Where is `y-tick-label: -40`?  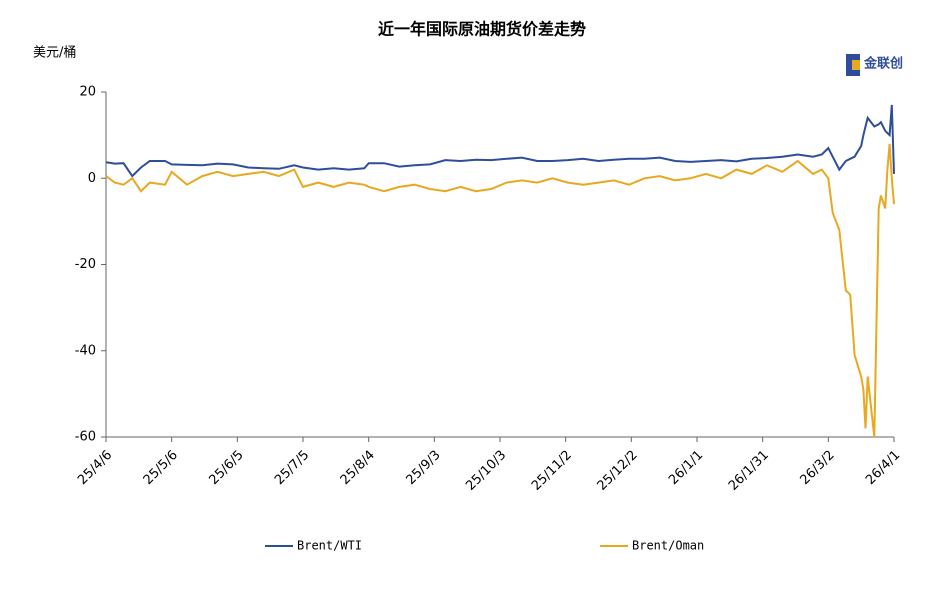 y-tick-label: -40 is located at coordinates (85, 350).